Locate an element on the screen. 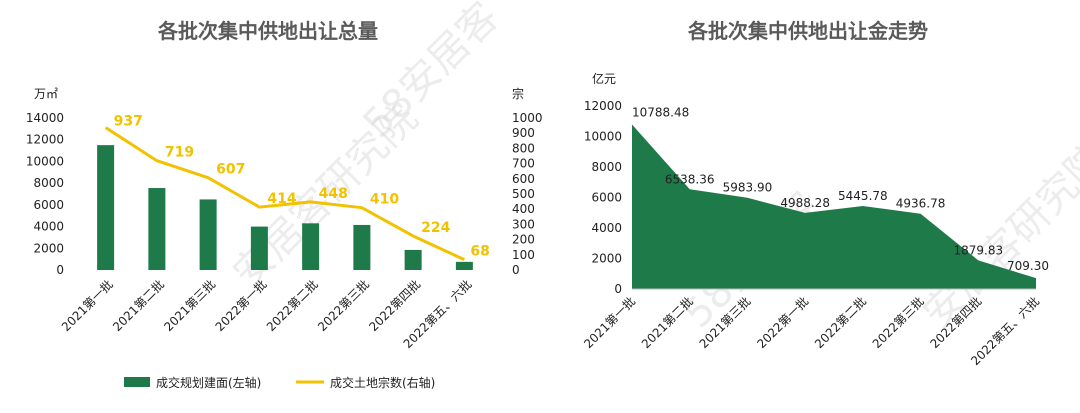 This screenshot has width=1080, height=413. area-data-label: 6538.36 is located at coordinates (690, 179).